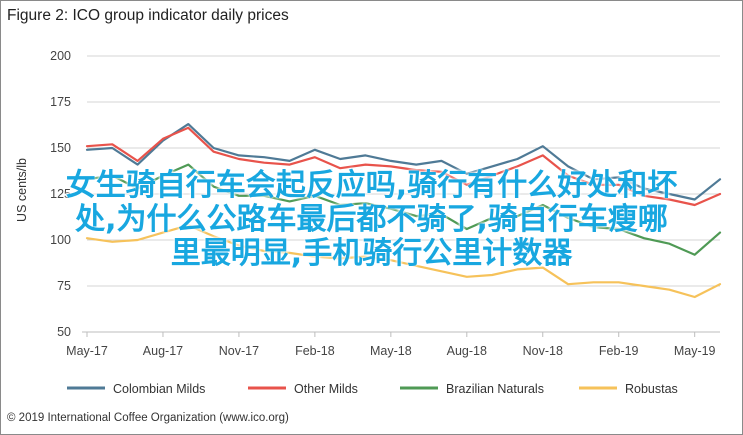 Image resolution: width=743 pixels, height=435 pixels. Describe the element at coordinates (64, 332) in the screenshot. I see `y-tick-label: 50` at that location.